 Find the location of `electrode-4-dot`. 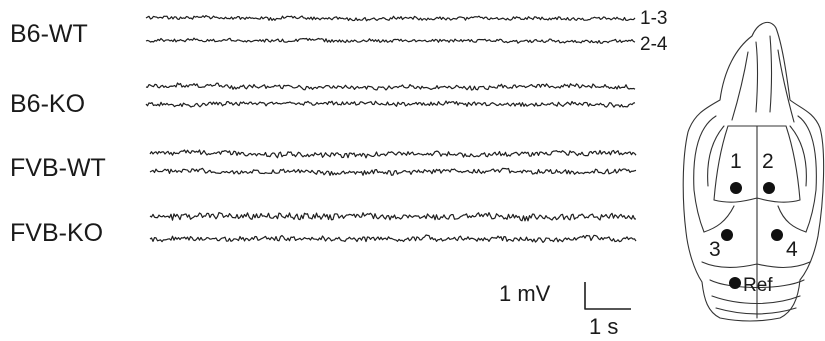

electrode-4-dot is located at coordinates (777, 235).